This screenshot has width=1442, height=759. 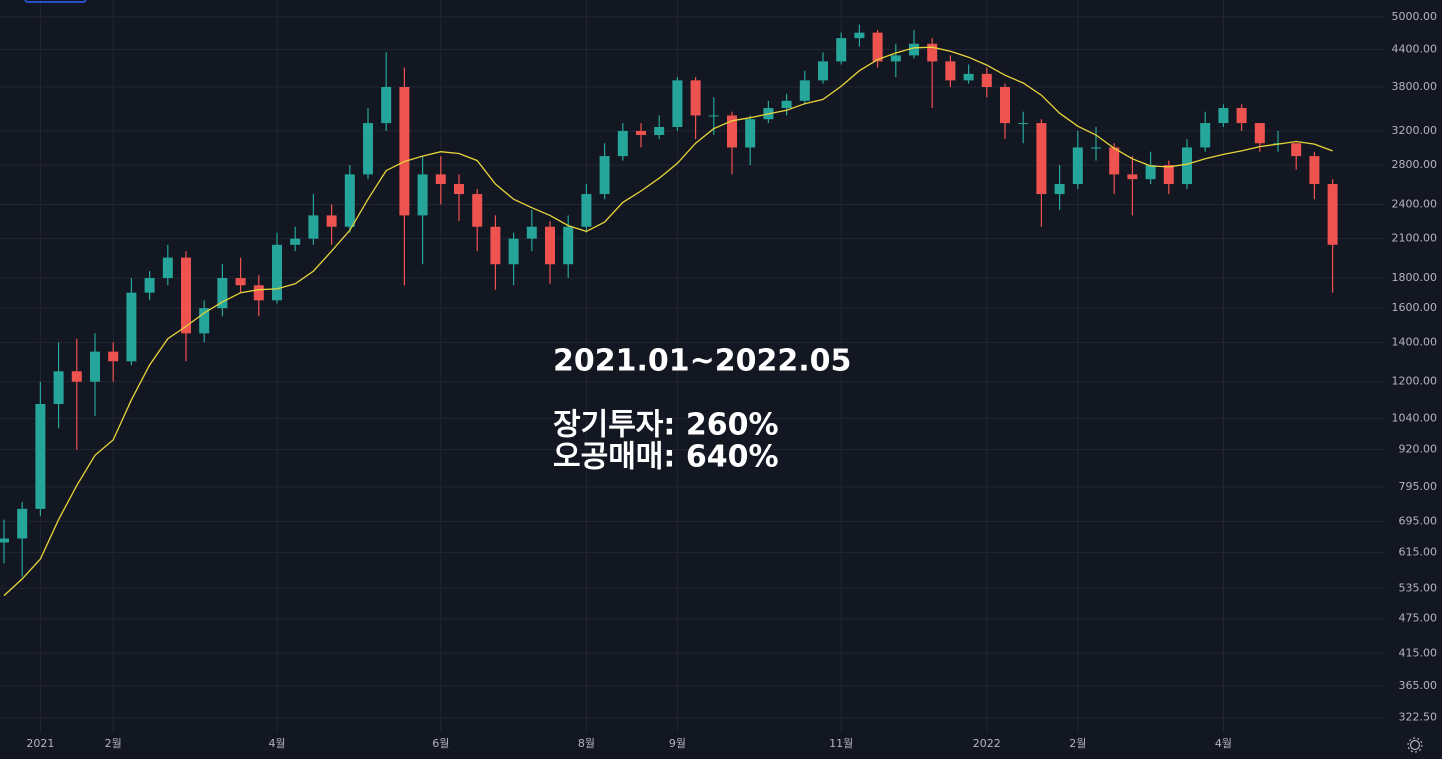 I want to click on y-tick-label: 920.00, so click(x=1418, y=449).